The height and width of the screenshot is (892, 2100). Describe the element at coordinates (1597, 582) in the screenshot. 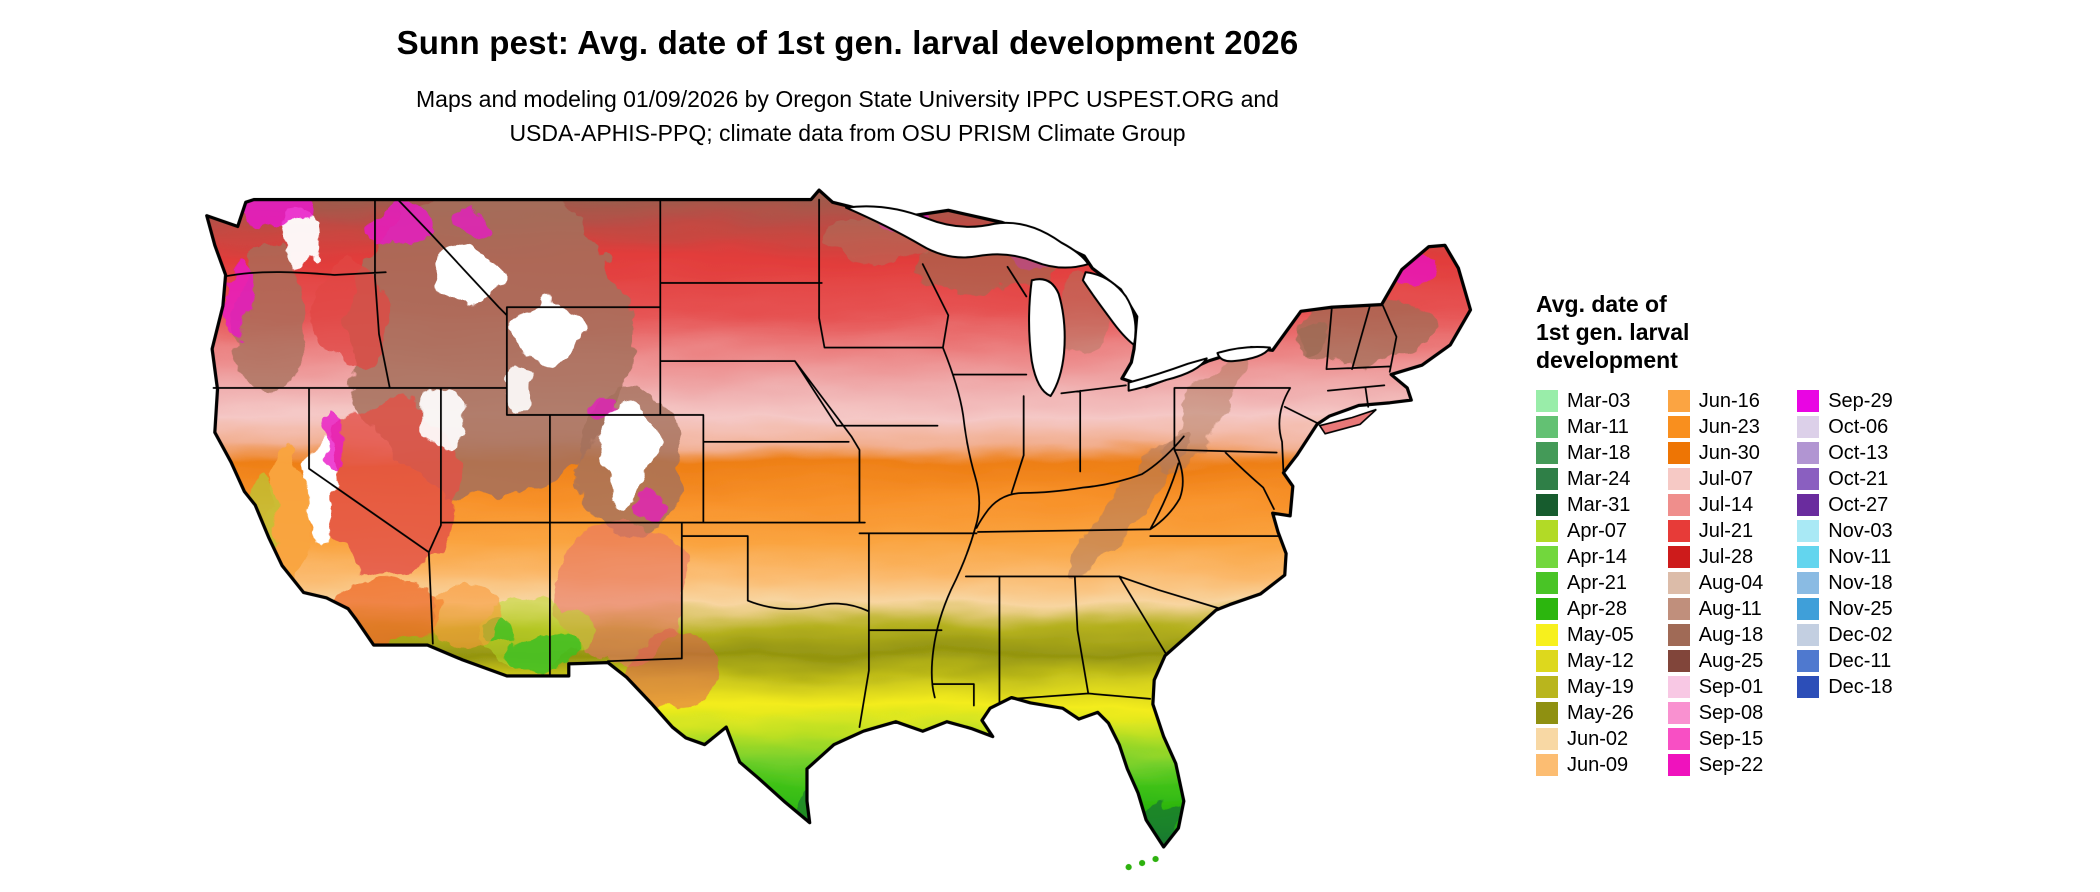

I see `legend-label: Apr-21` at that location.